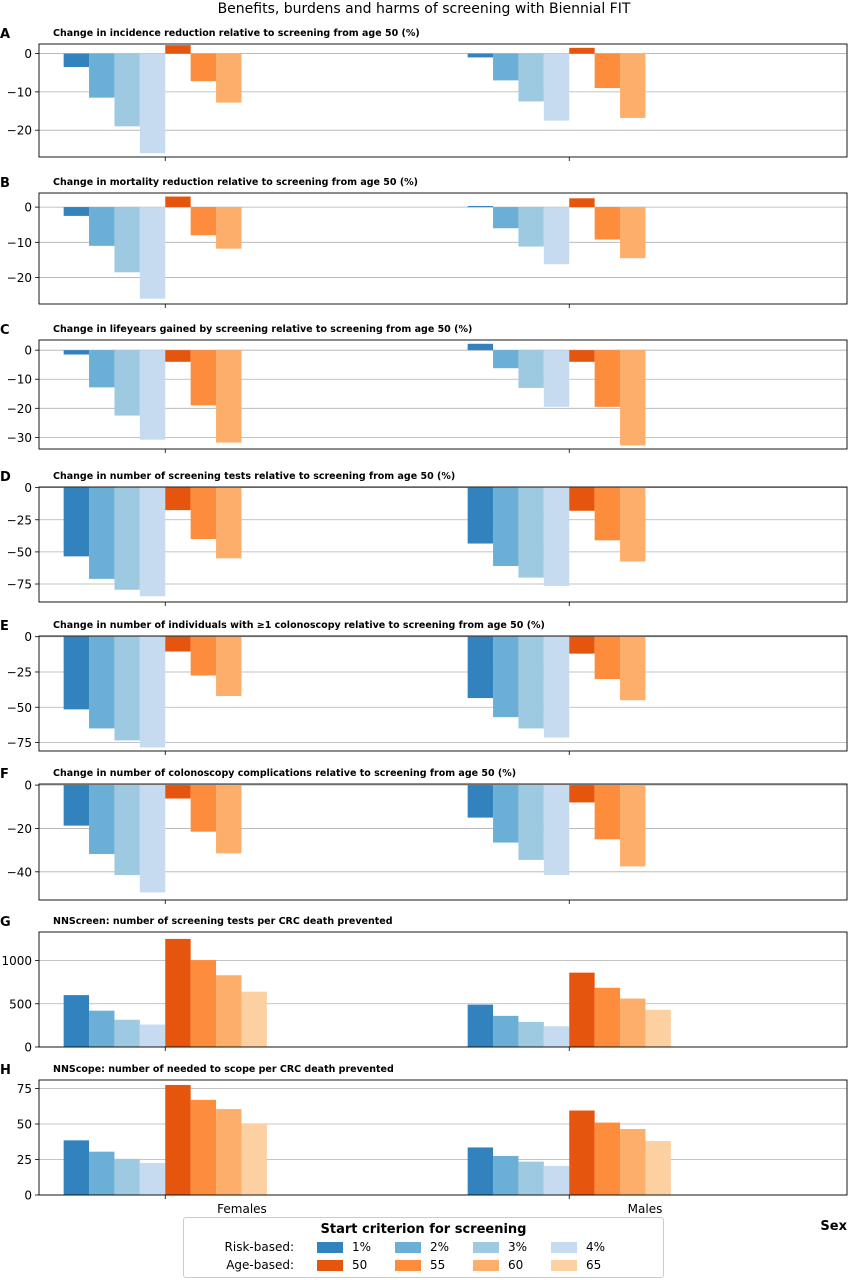 This screenshot has height=1280, width=849. I want to click on legend-item-label: 3%, so click(518, 1247).